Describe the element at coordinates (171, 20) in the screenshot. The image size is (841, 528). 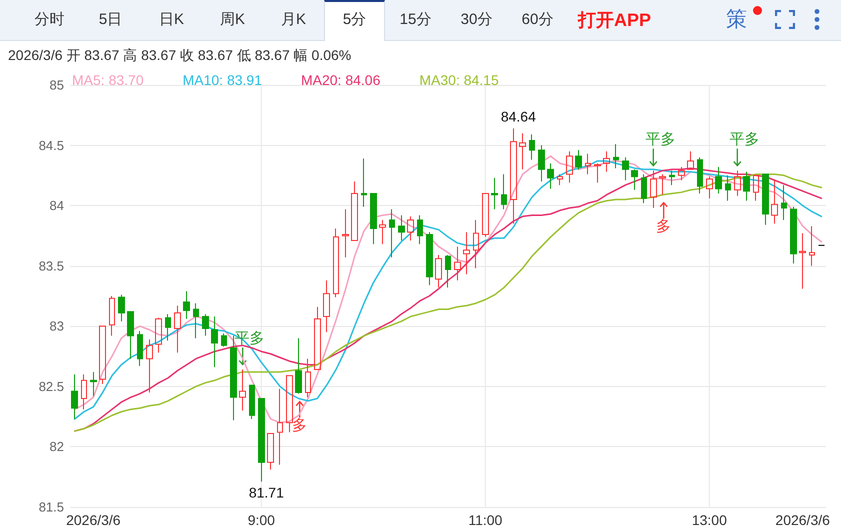
I see `text: 日K` at that location.